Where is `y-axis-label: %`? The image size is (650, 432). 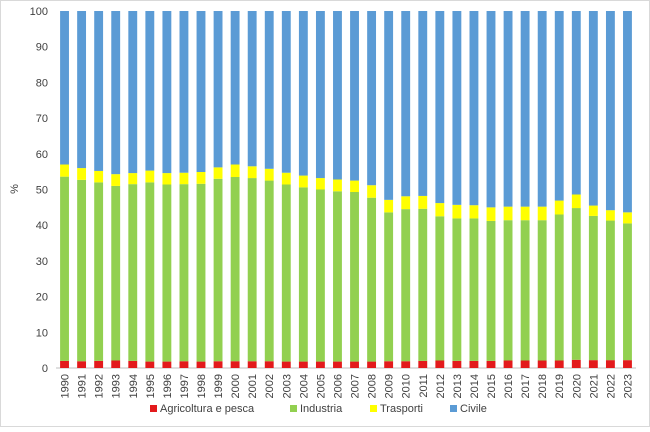 y-axis-label: % is located at coordinates (15, 189).